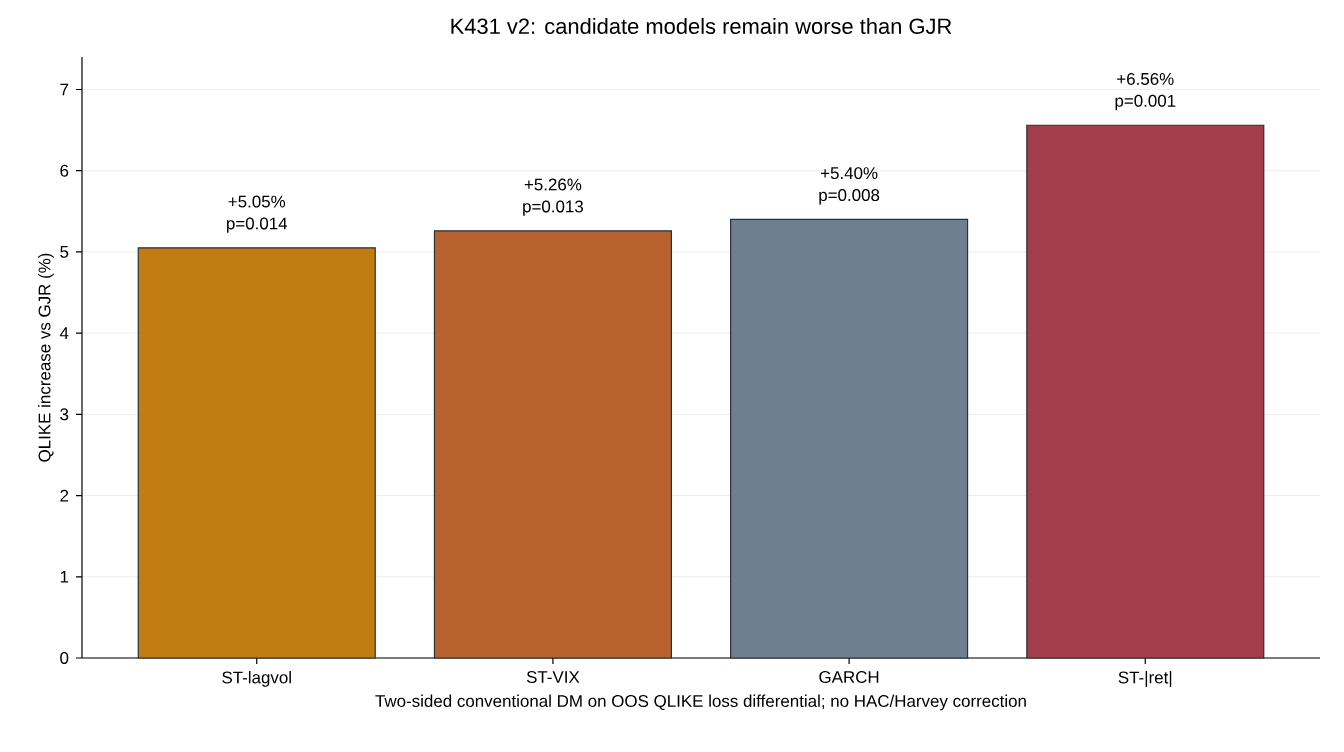 This screenshot has height=752, width=1344. Describe the element at coordinates (46, 357) in the screenshot. I see `y-axis-title: QLIKE increase vs GJR (%)` at that location.